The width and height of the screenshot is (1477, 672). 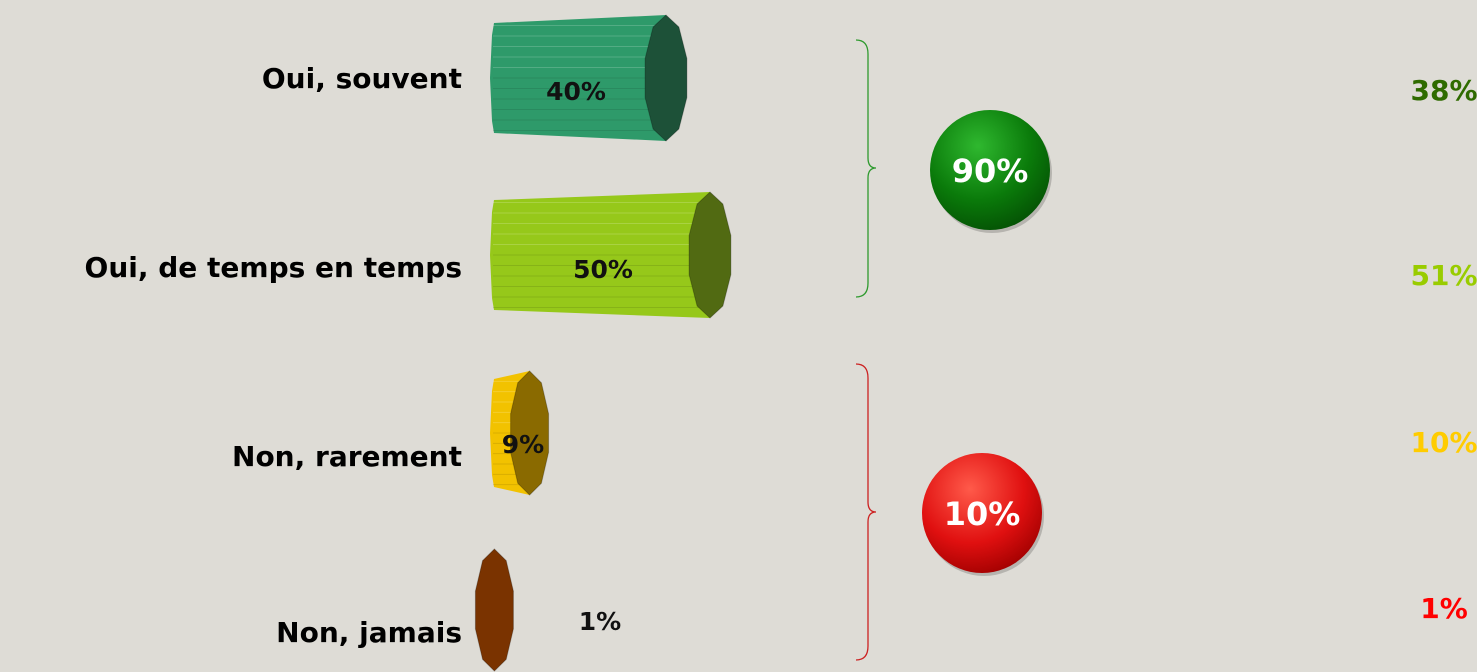 What do you see at coordinates (953, 350) in the screenshot?
I see `groups-layer: 90% 10%` at bounding box center [953, 350].